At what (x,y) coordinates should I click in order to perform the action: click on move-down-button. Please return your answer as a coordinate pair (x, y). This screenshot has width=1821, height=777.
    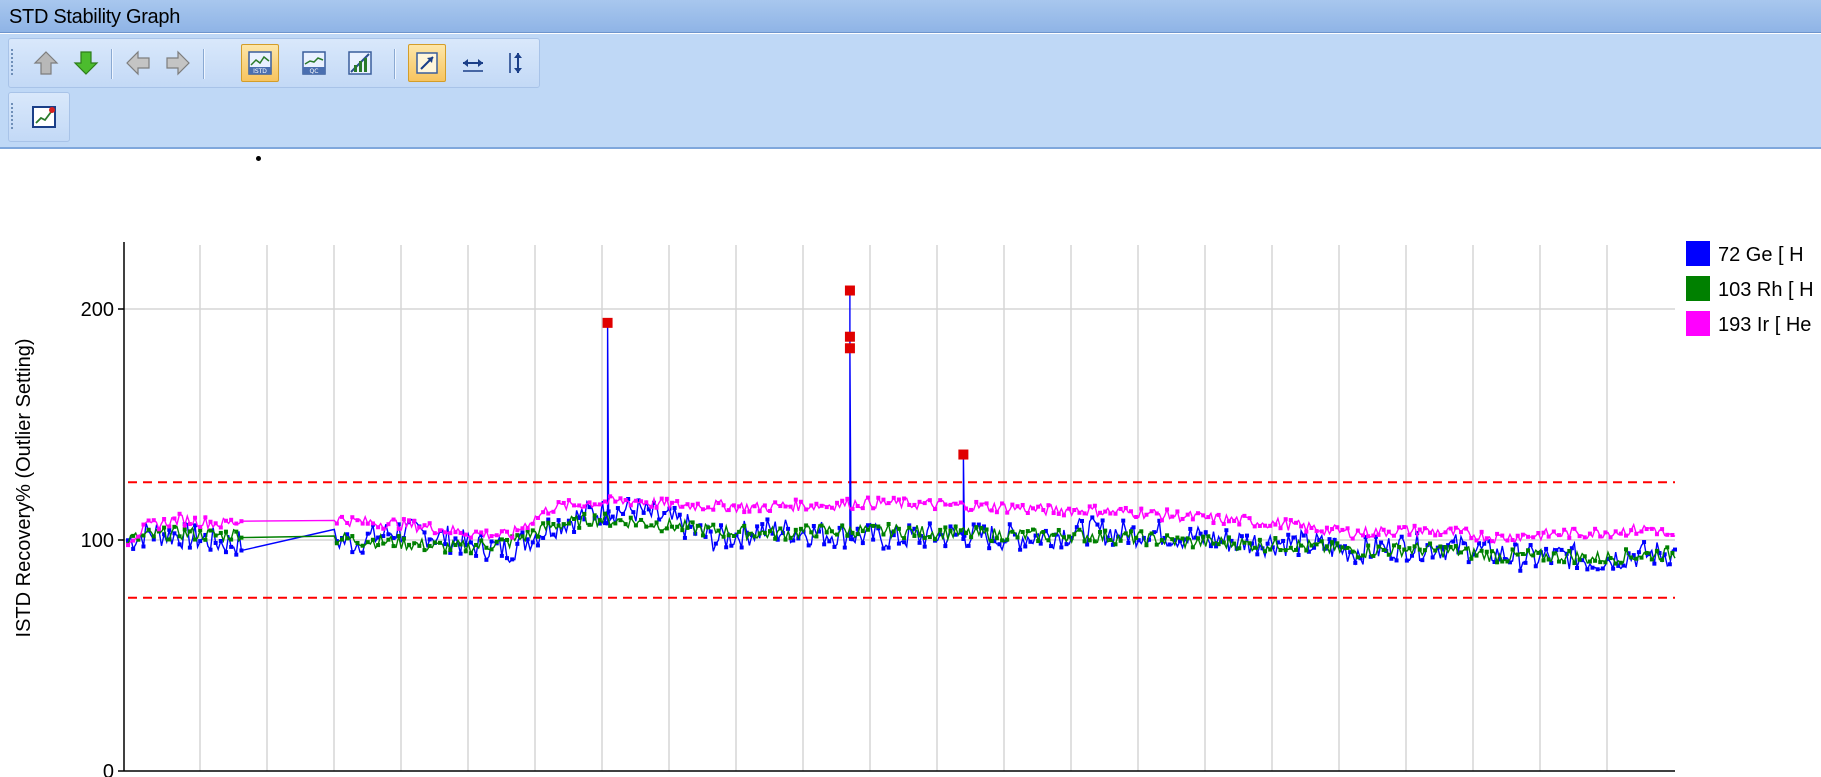
    Looking at the image, I should click on (86, 63).